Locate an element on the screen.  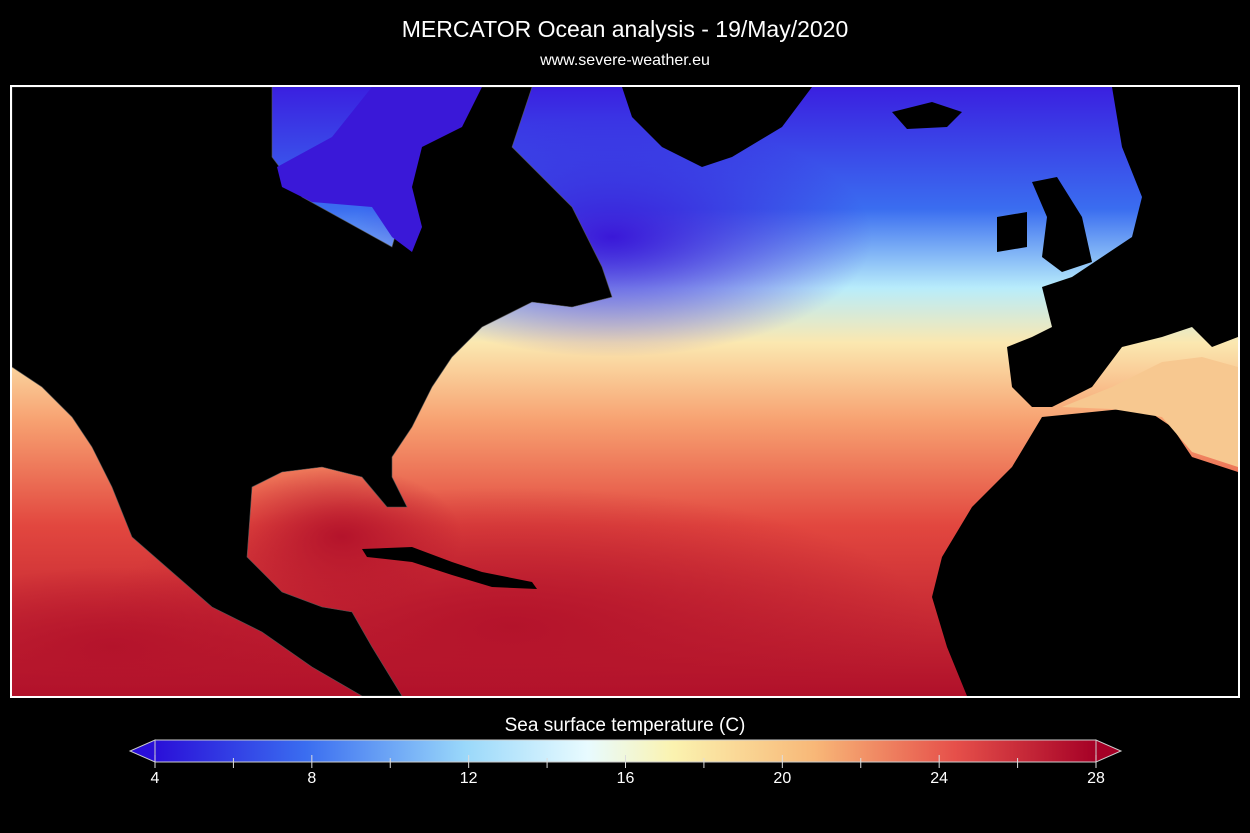
colorbar-tick-label: 20 is located at coordinates (782, 778).